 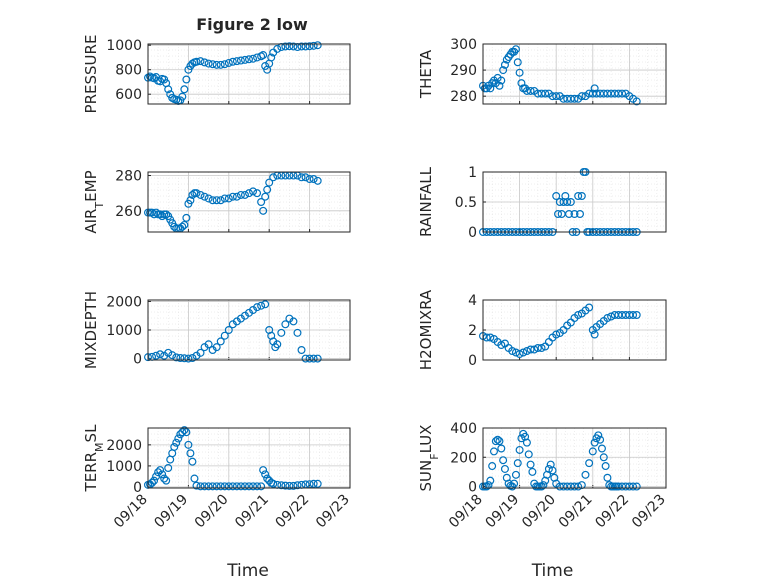 I want to click on y-tick-label: 4, so click(x=472, y=301).